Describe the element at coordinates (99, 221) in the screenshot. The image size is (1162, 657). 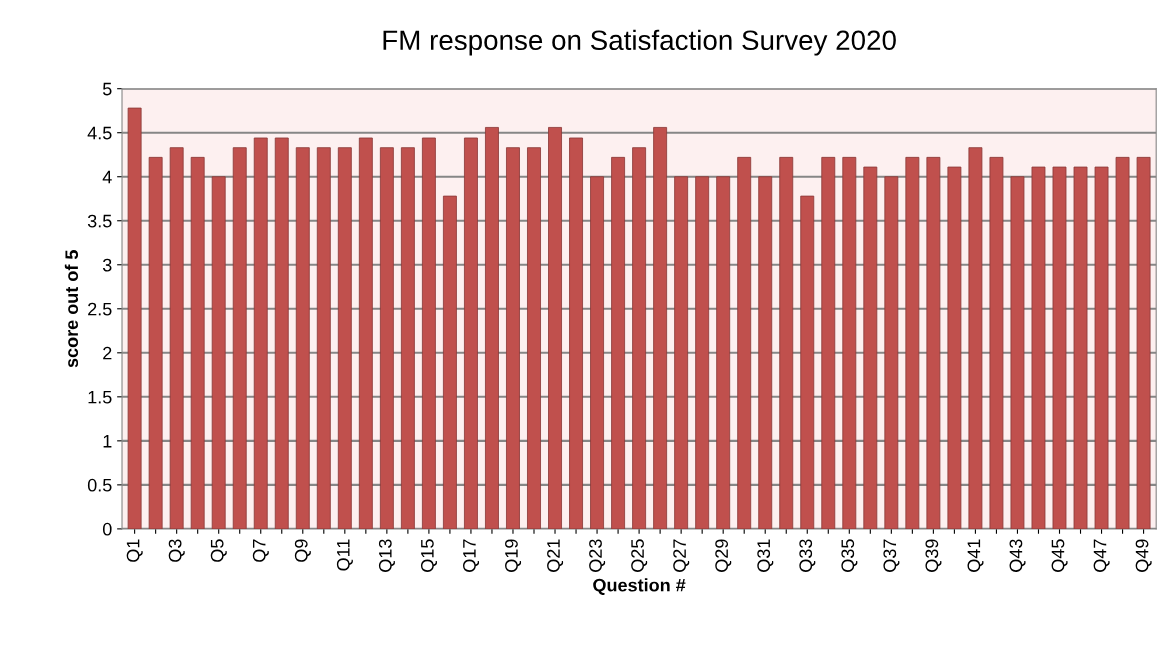
I see `y-tick-label: 3.5` at that location.